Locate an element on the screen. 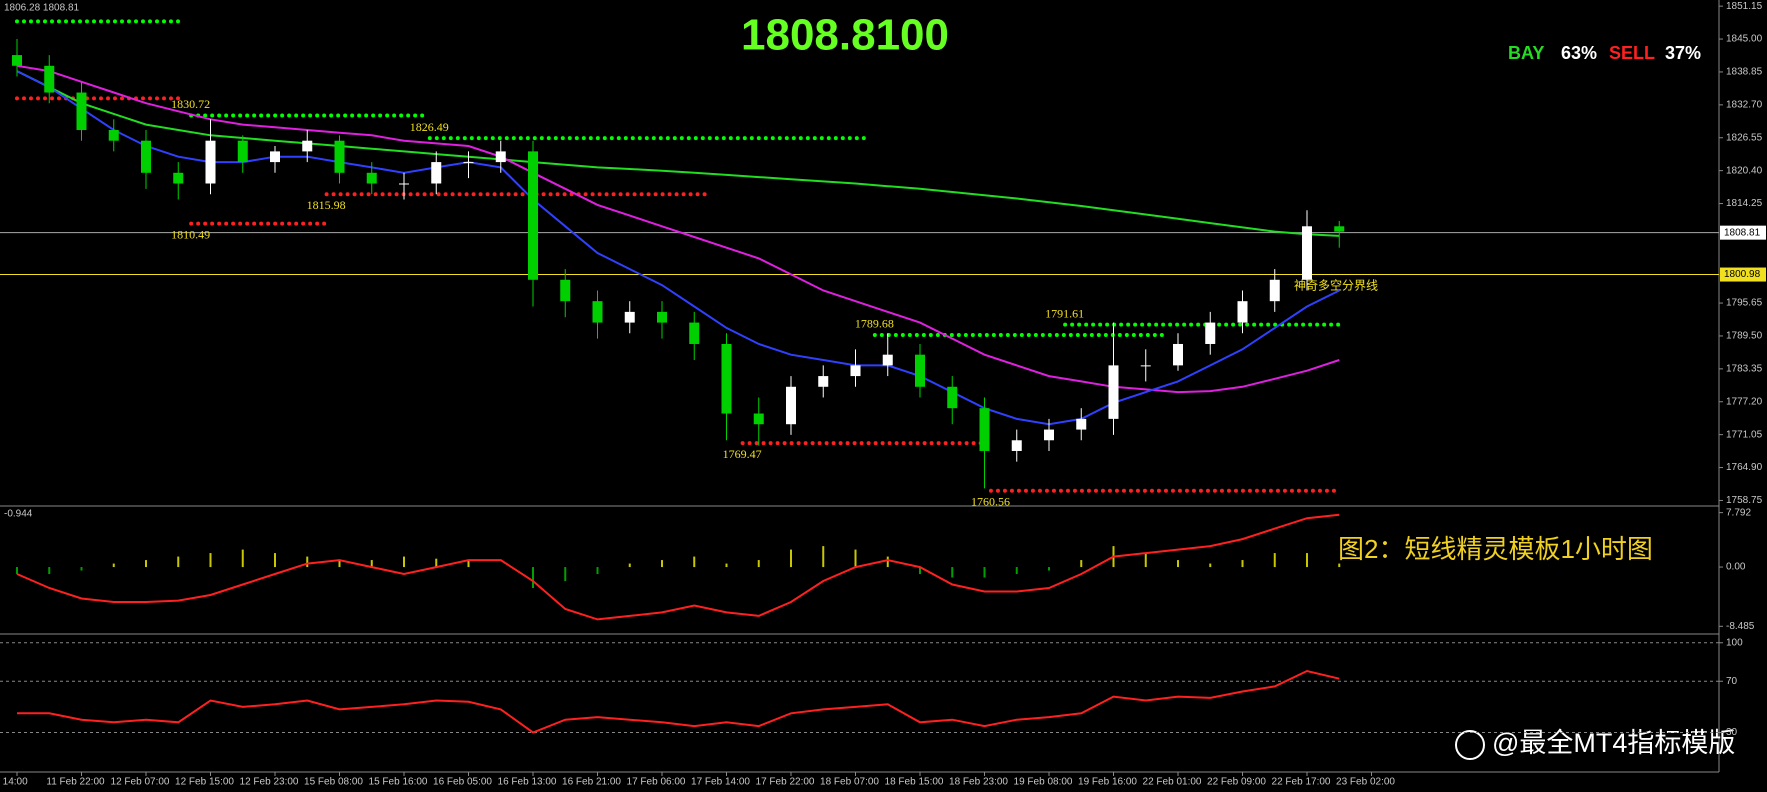 This screenshot has width=1767, height=792. bay-label: BAY is located at coordinates (1526, 53).